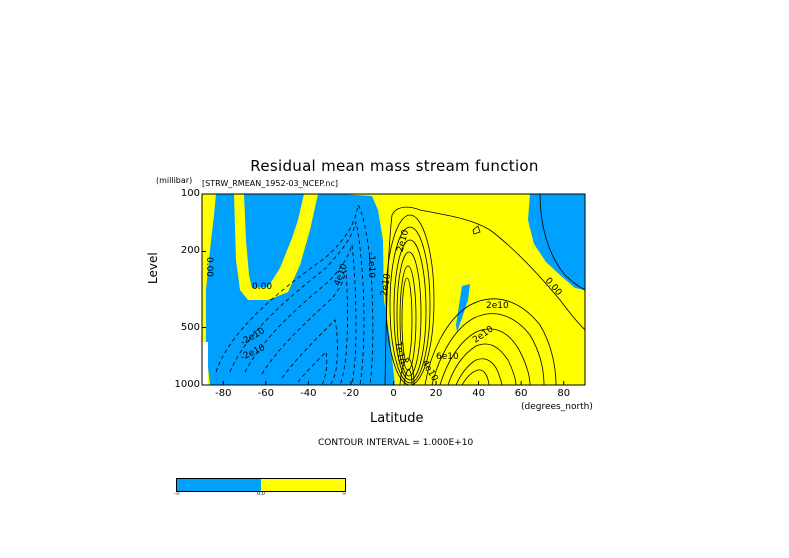  What do you see at coordinates (219, 485) in the screenshot?
I see `colorbar-negative-swatch` at bounding box center [219, 485].